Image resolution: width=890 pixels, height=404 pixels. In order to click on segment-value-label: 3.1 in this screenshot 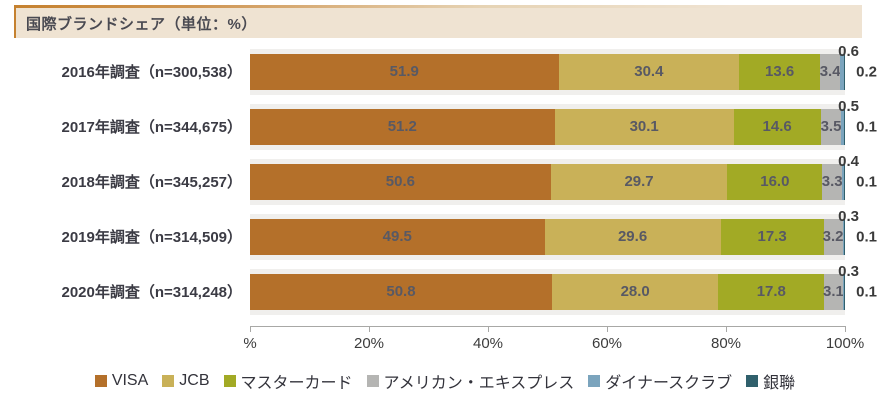, I will do `click(833, 291)`.